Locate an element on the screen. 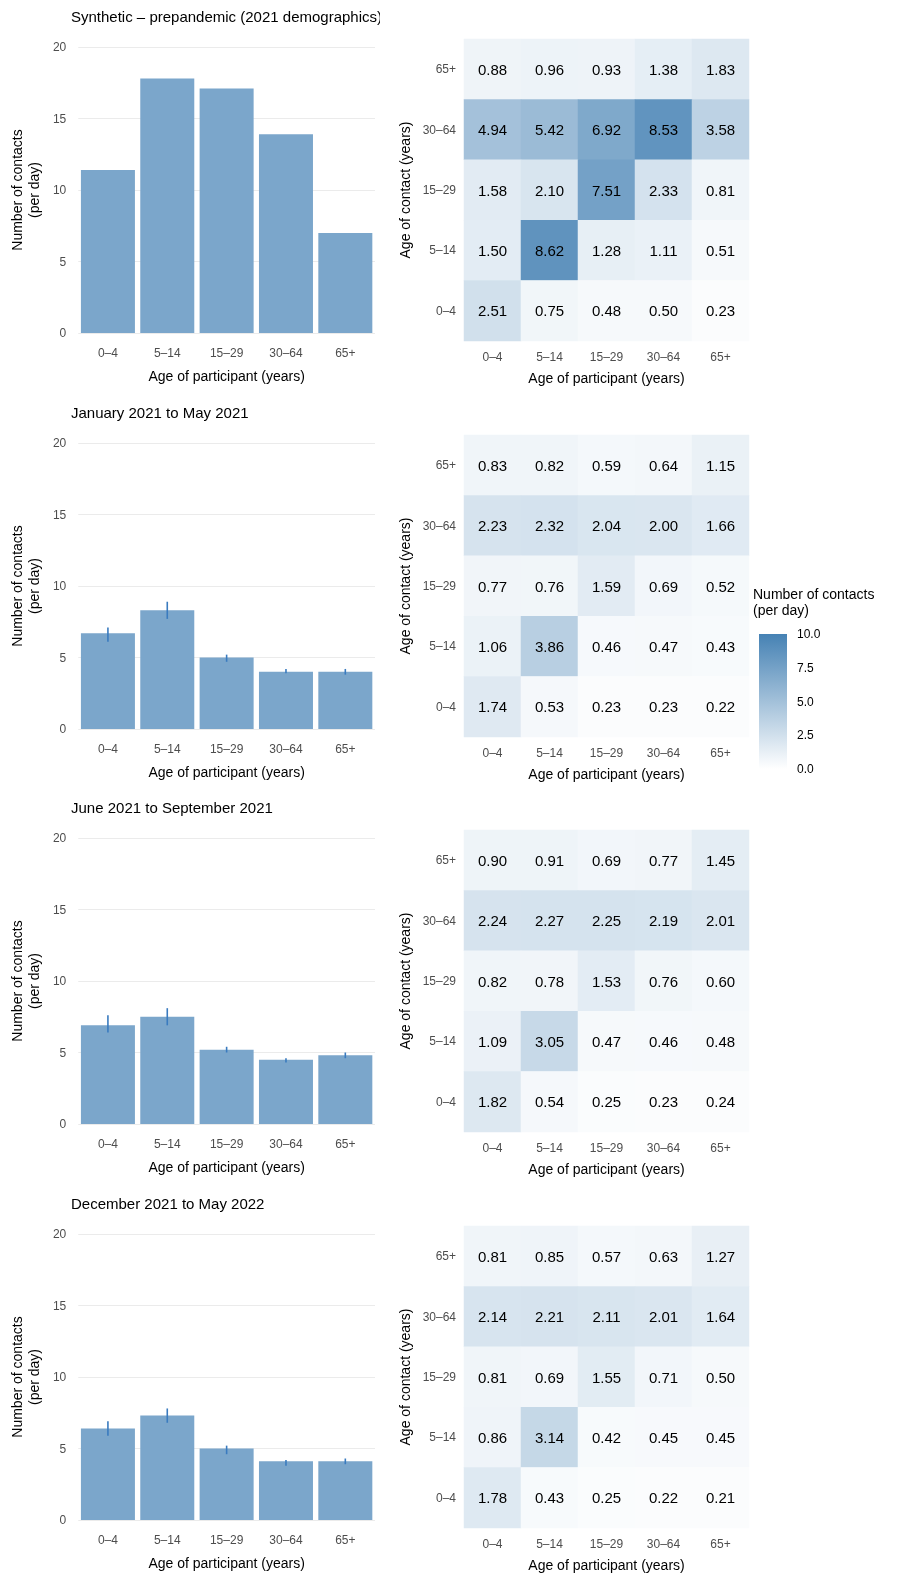 This screenshot has width=914, height=1581. color-bar-title: Number of contacts (per day) is located at coordinates (814, 601).